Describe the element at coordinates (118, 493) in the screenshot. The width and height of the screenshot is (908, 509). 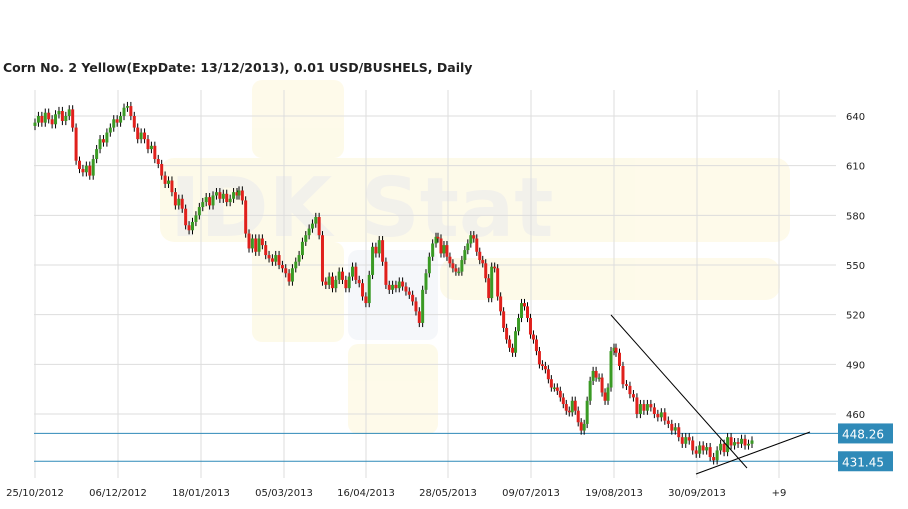
I see `x-tick-label: 06/12/2012` at that location.